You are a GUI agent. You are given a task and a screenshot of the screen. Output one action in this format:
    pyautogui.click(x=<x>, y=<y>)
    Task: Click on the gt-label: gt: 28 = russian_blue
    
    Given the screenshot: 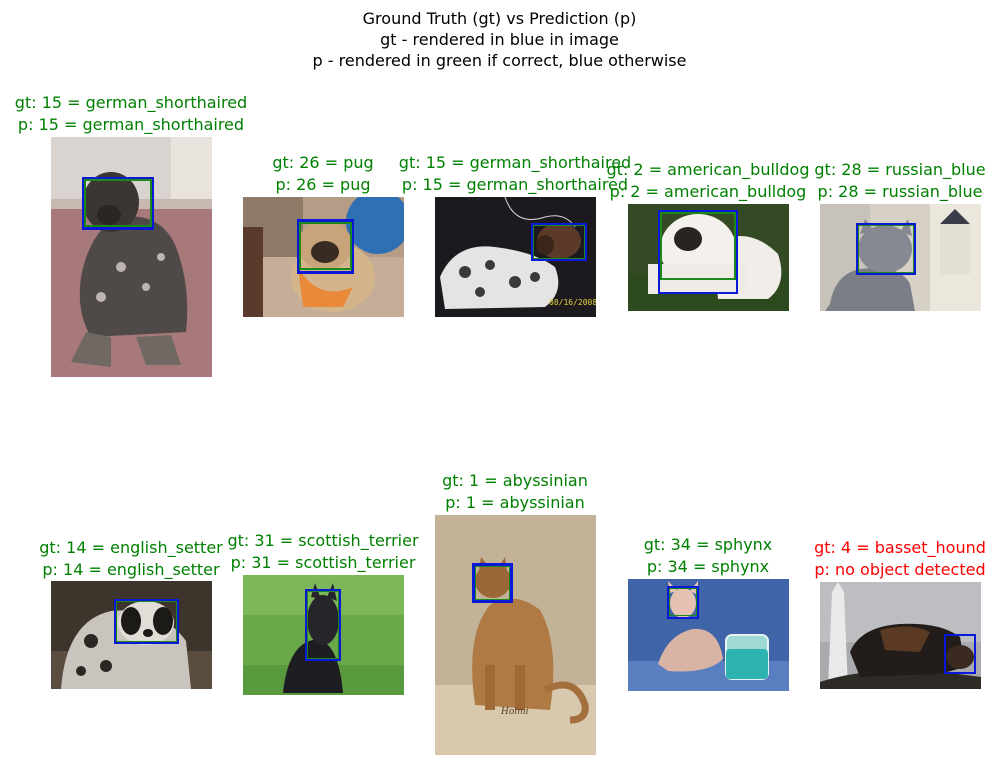 What is the action you would take?
    pyautogui.click(x=900, y=169)
    